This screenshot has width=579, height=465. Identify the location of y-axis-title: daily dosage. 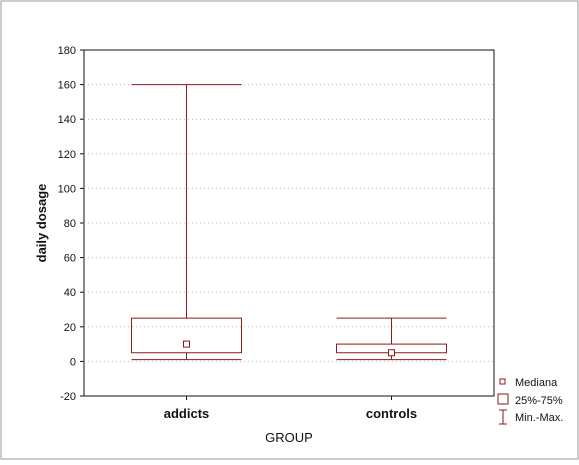
(41, 223).